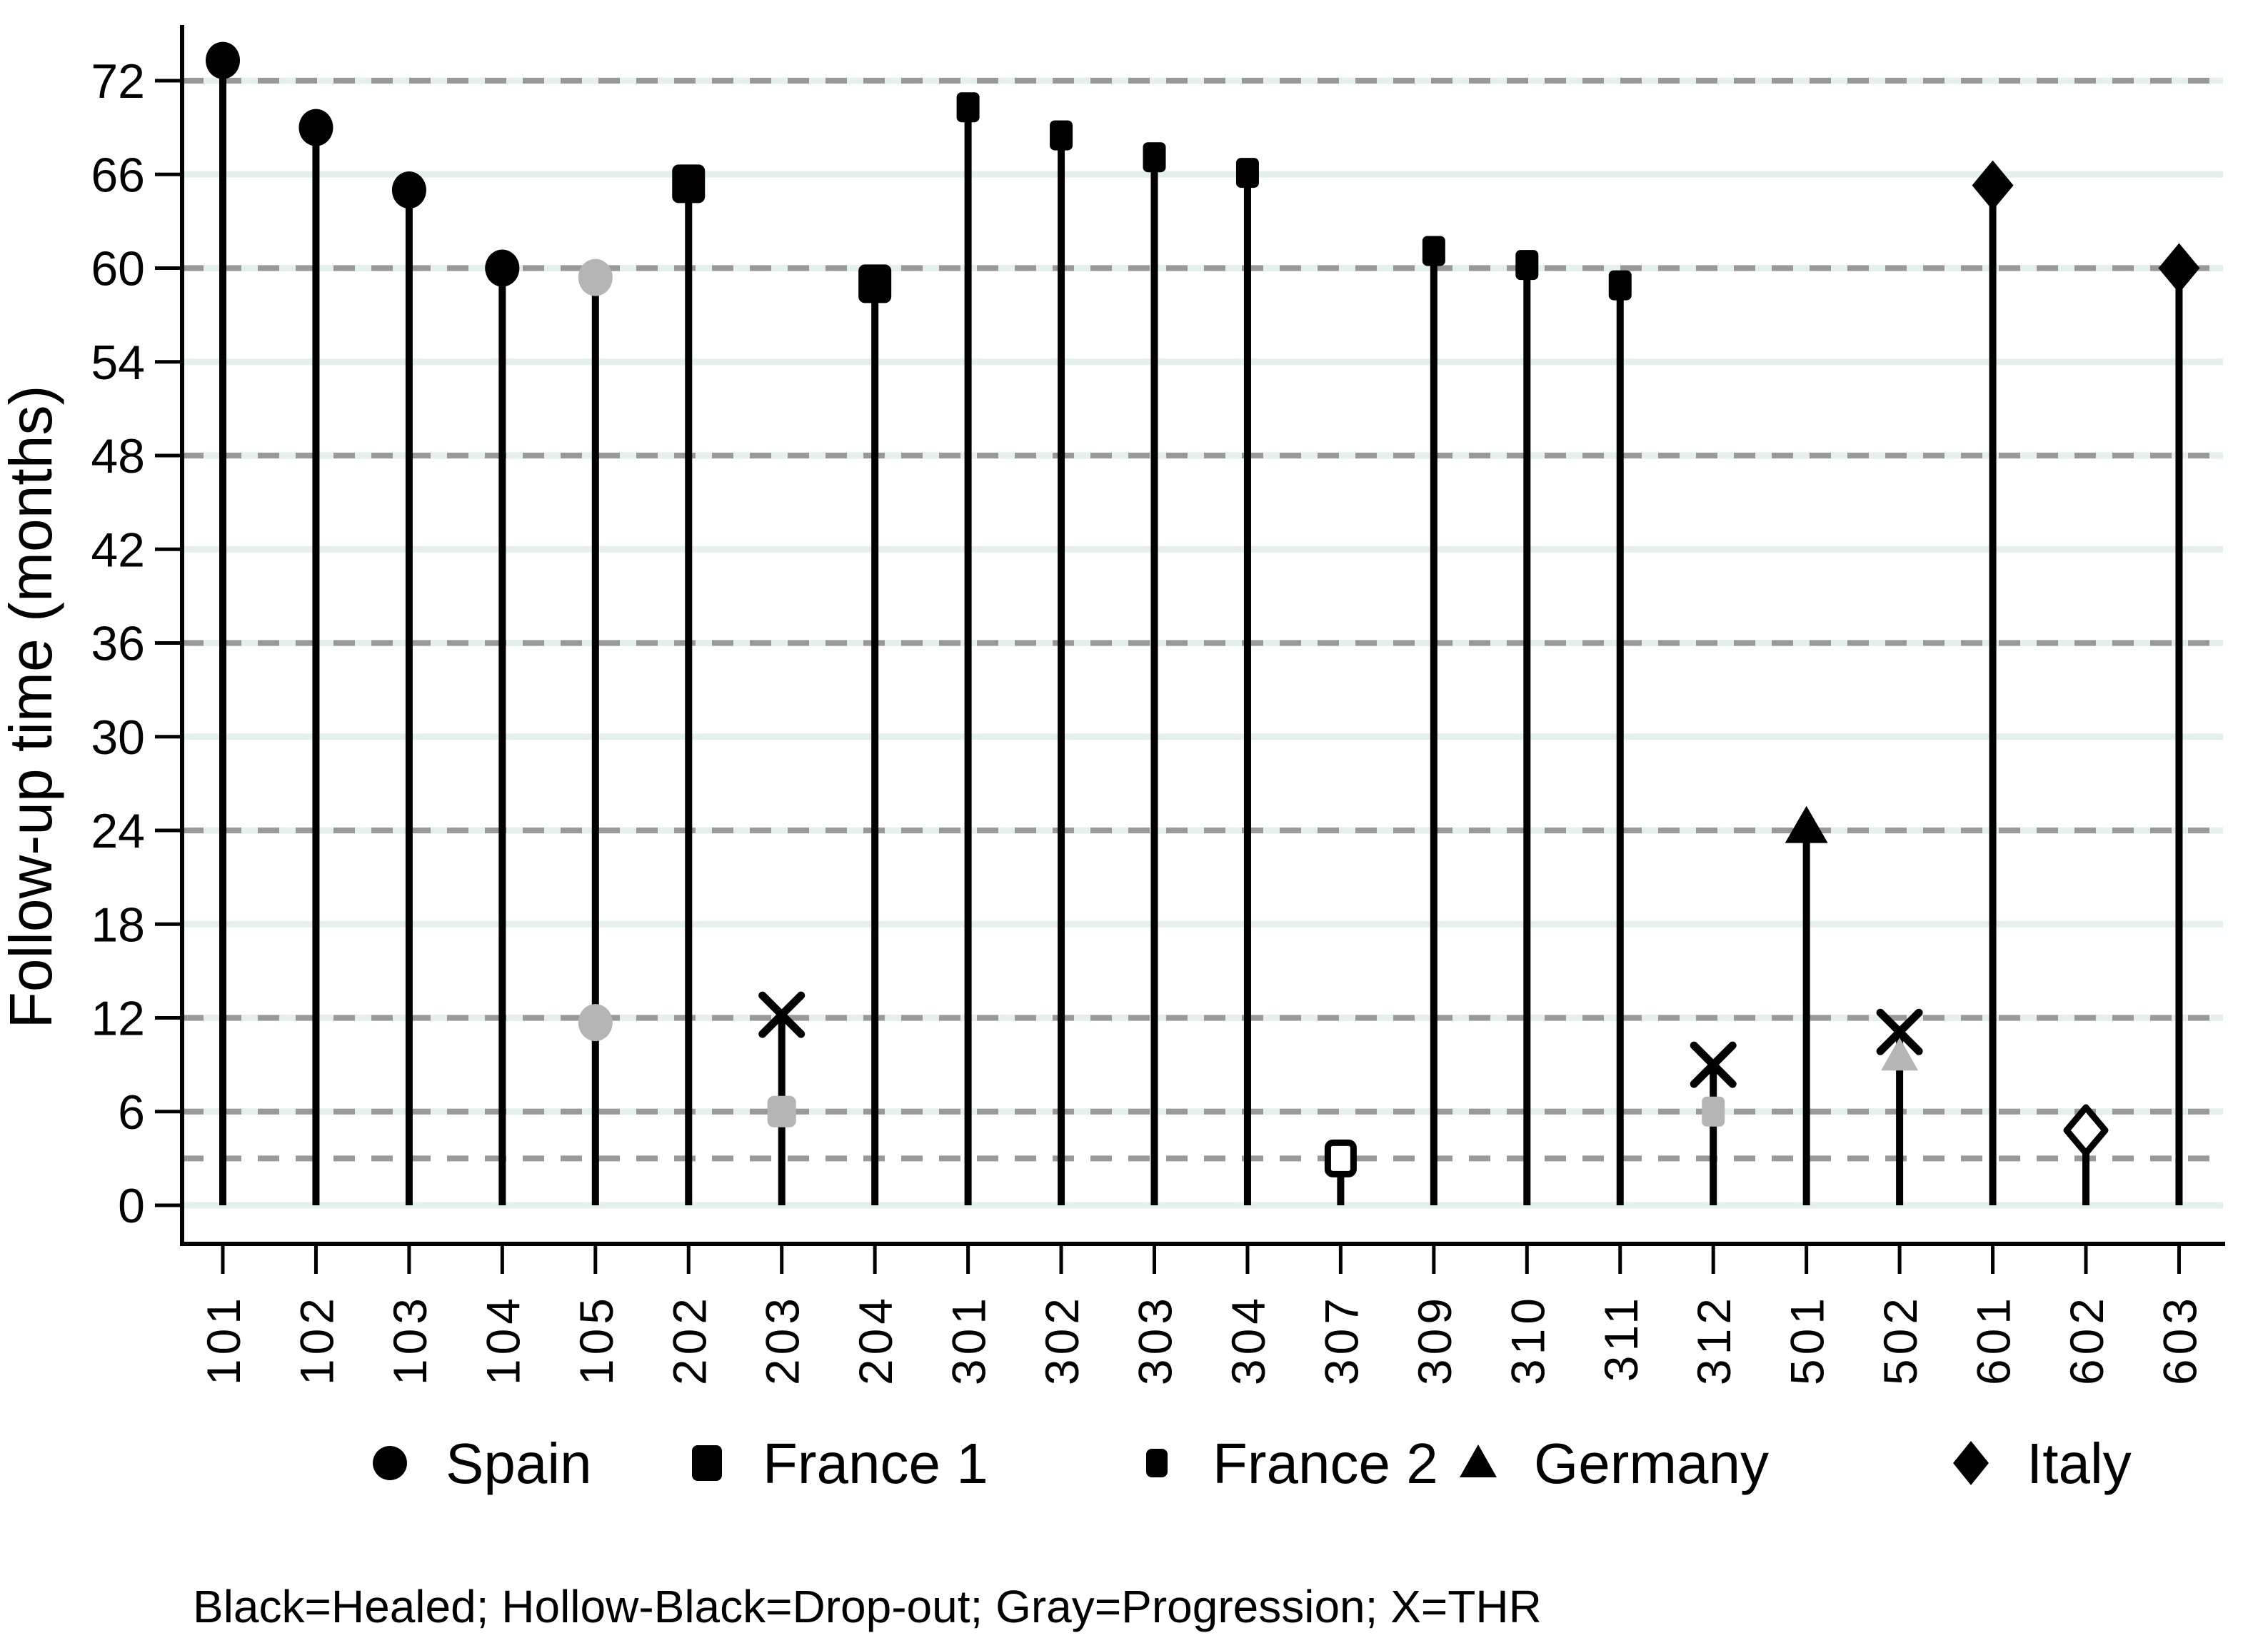 This screenshot has width=2268, height=1648. I want to click on marker-304-healed, so click(1247, 173).